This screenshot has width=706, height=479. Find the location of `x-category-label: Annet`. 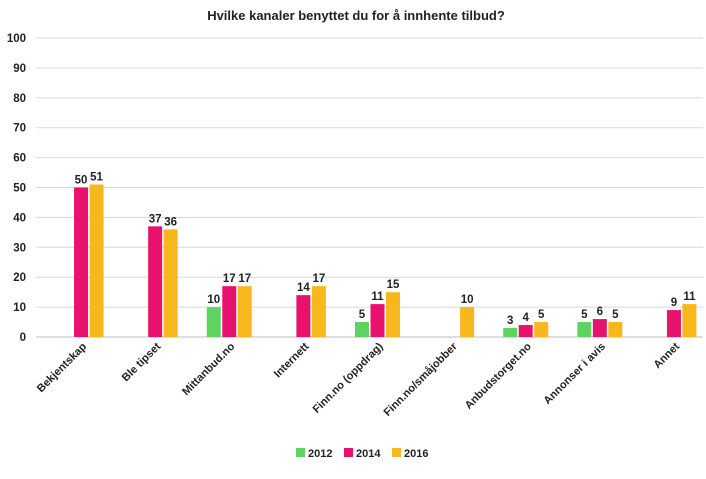

x-category-label: Annet is located at coordinates (667, 355).